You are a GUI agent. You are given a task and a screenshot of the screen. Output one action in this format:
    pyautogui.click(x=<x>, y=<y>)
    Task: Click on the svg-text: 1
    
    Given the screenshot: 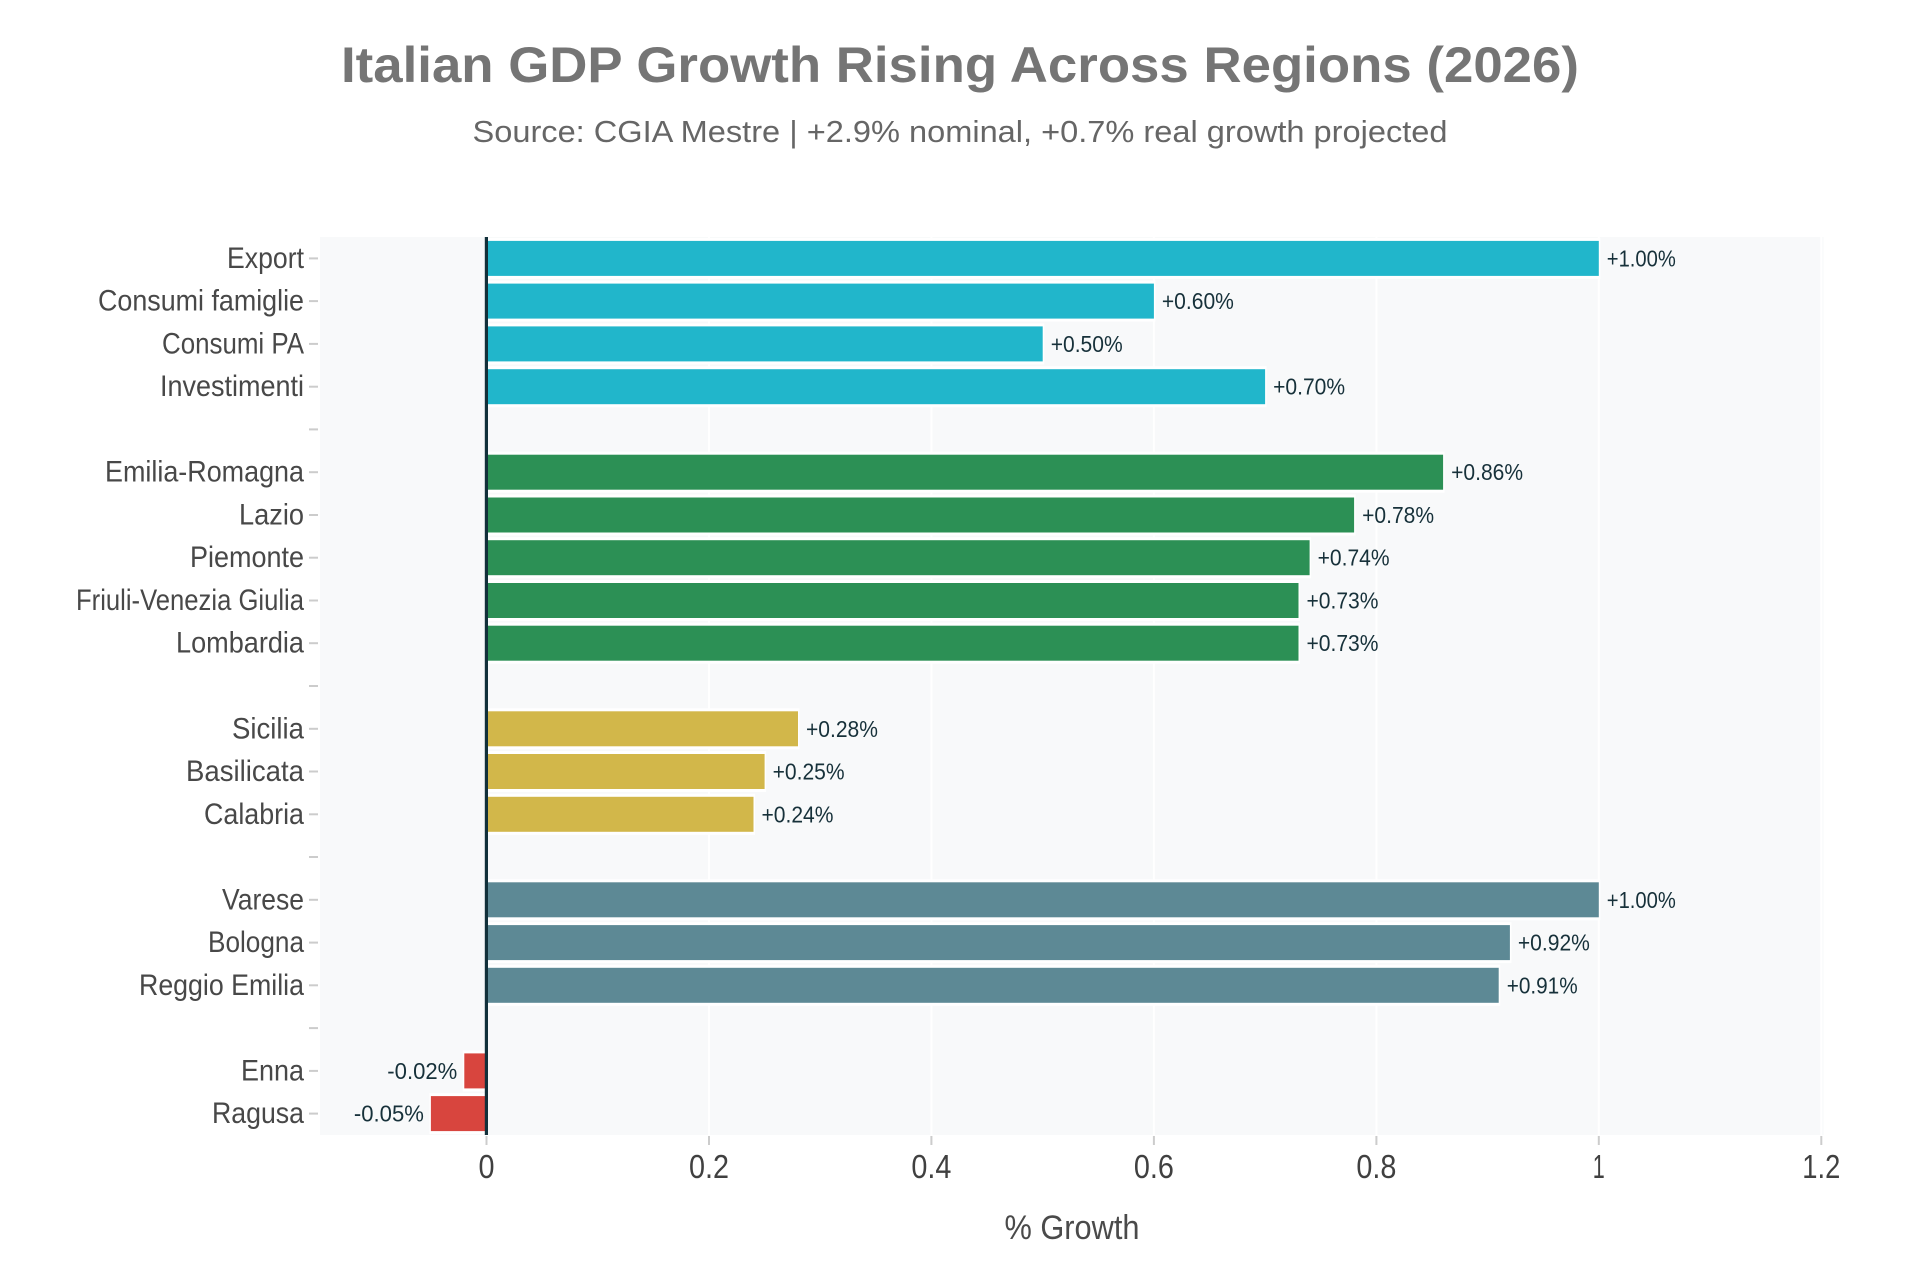 What is the action you would take?
    pyautogui.click(x=1599, y=1166)
    